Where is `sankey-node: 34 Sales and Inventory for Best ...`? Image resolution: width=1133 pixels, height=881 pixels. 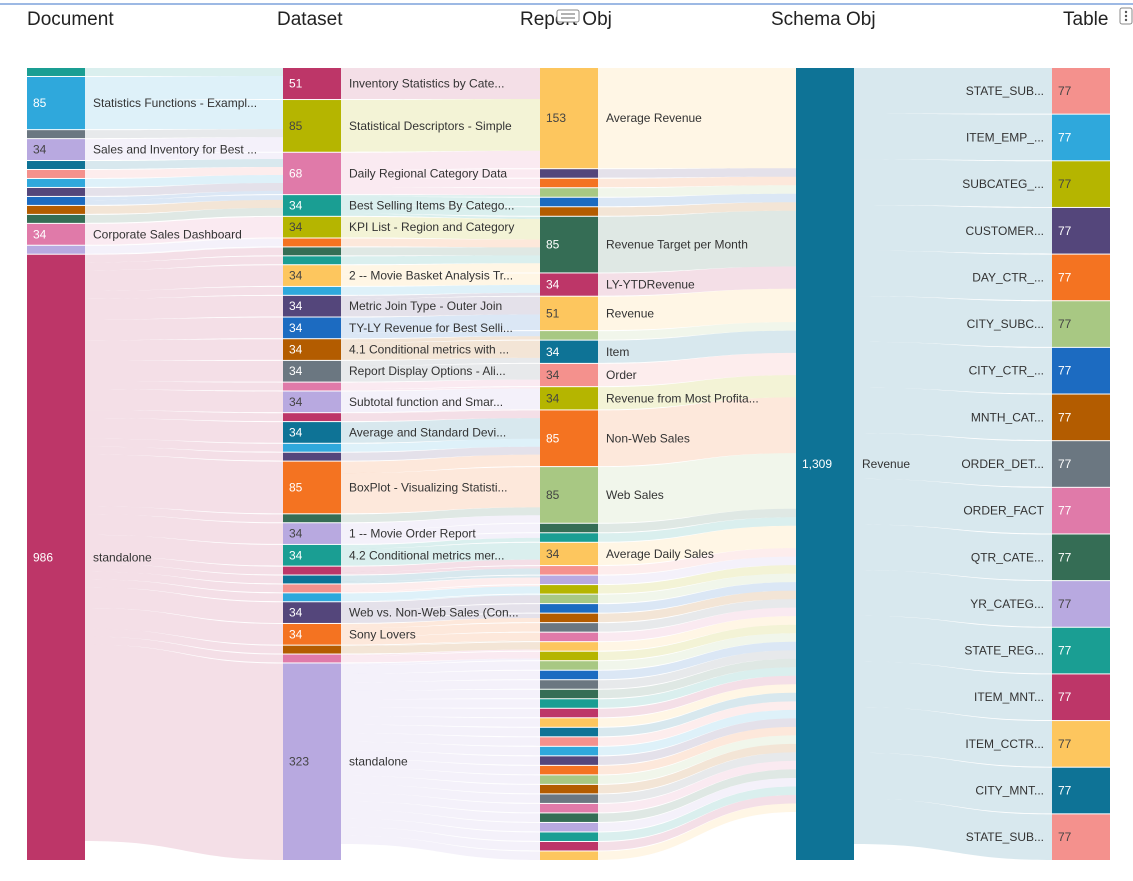
sankey-node: 34 Sales and Inventory for Best ... is located at coordinates (142, 150).